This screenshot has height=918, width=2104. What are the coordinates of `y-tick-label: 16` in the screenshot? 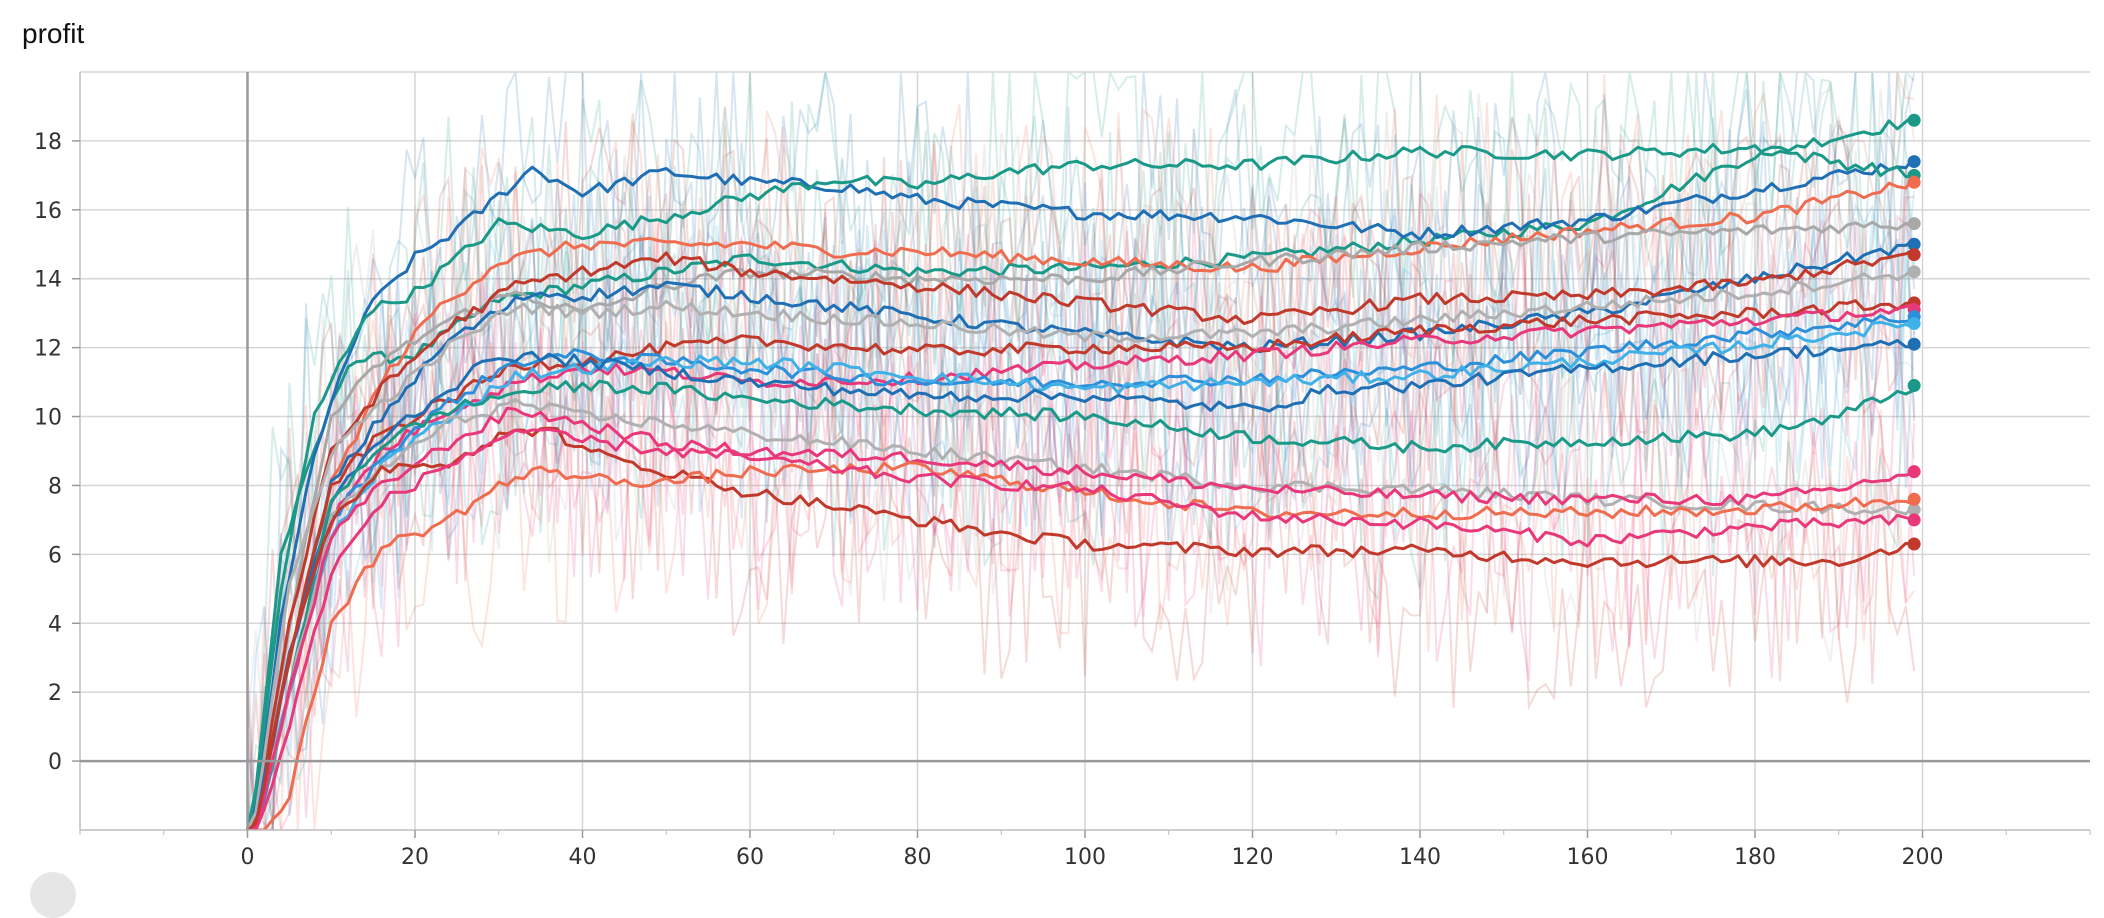 It's located at (48, 211).